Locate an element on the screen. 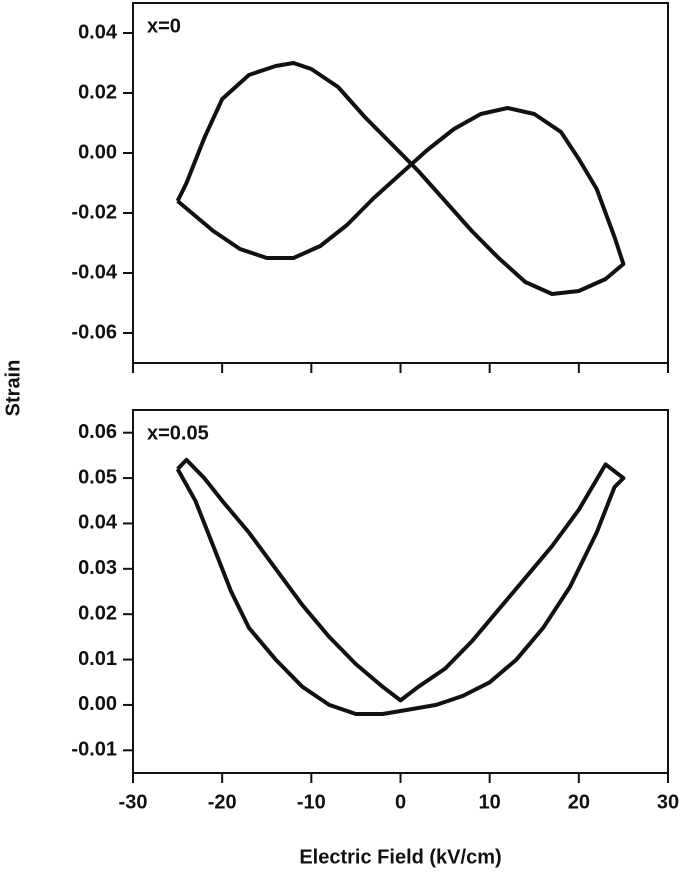 The image size is (685, 880). y-tick-label: 0.05 is located at coordinates (97, 477).